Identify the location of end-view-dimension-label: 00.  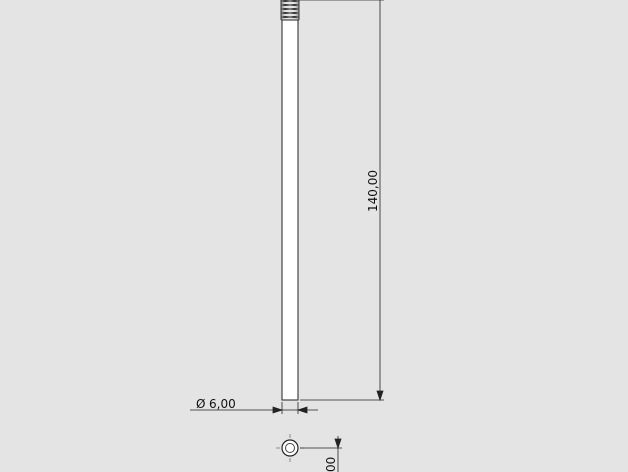
(331, 464).